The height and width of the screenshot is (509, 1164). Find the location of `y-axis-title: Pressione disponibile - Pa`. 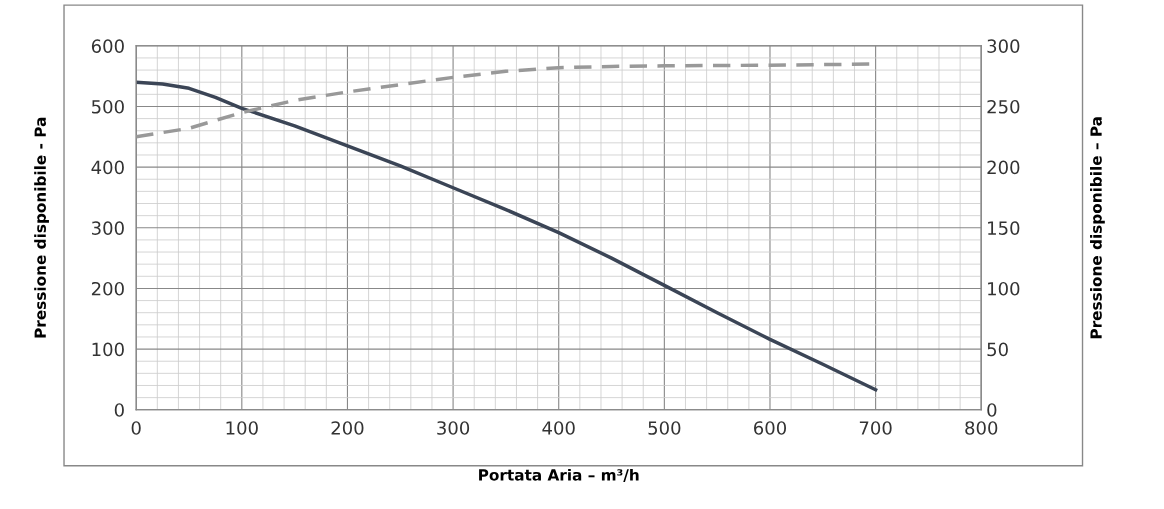

y-axis-title: Pressione disponibile - Pa is located at coordinates (41, 227).